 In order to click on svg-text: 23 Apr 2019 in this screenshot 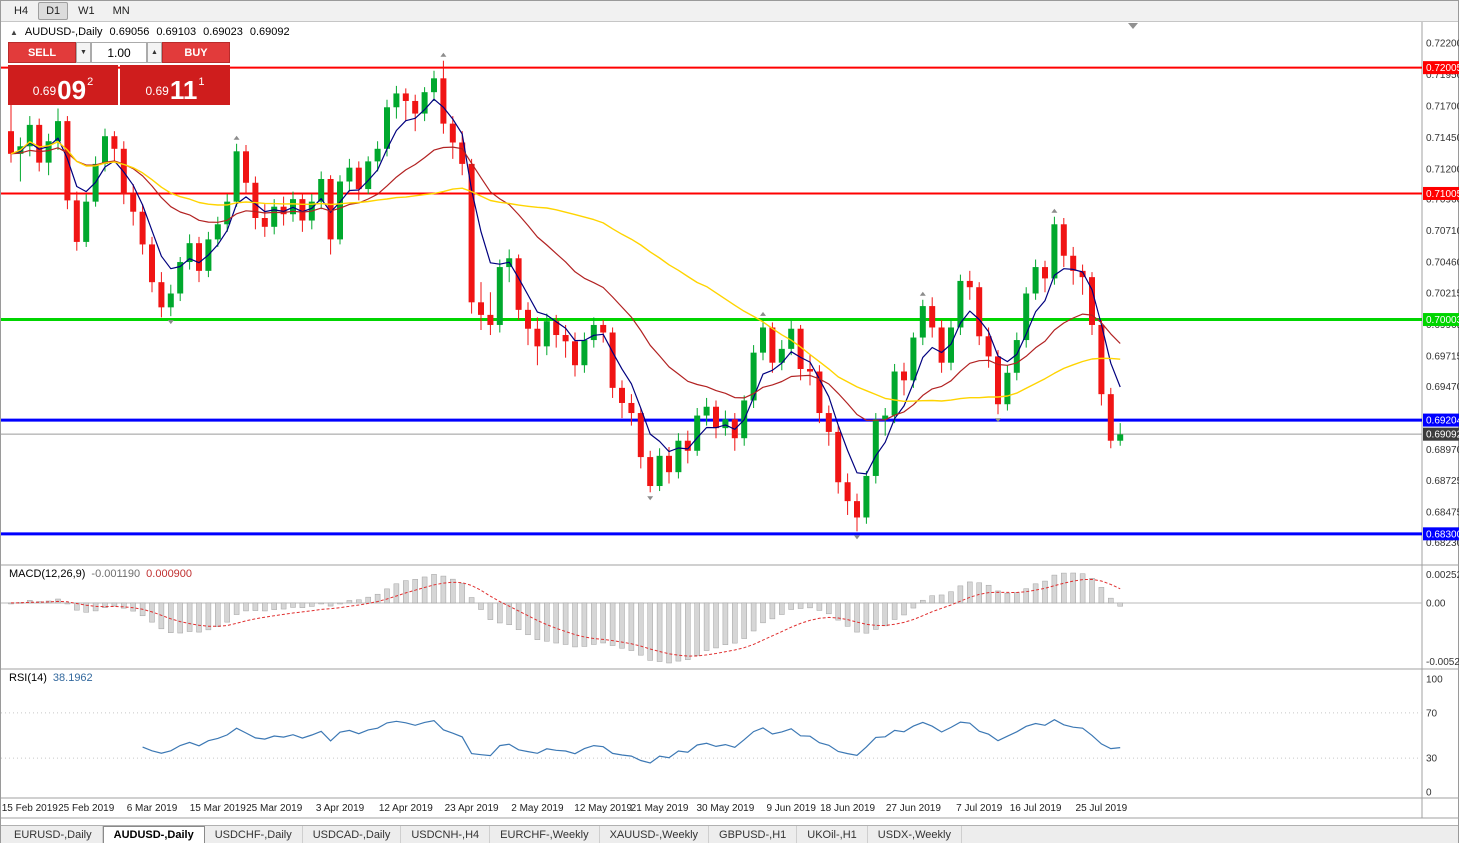, I will do `click(472, 808)`.